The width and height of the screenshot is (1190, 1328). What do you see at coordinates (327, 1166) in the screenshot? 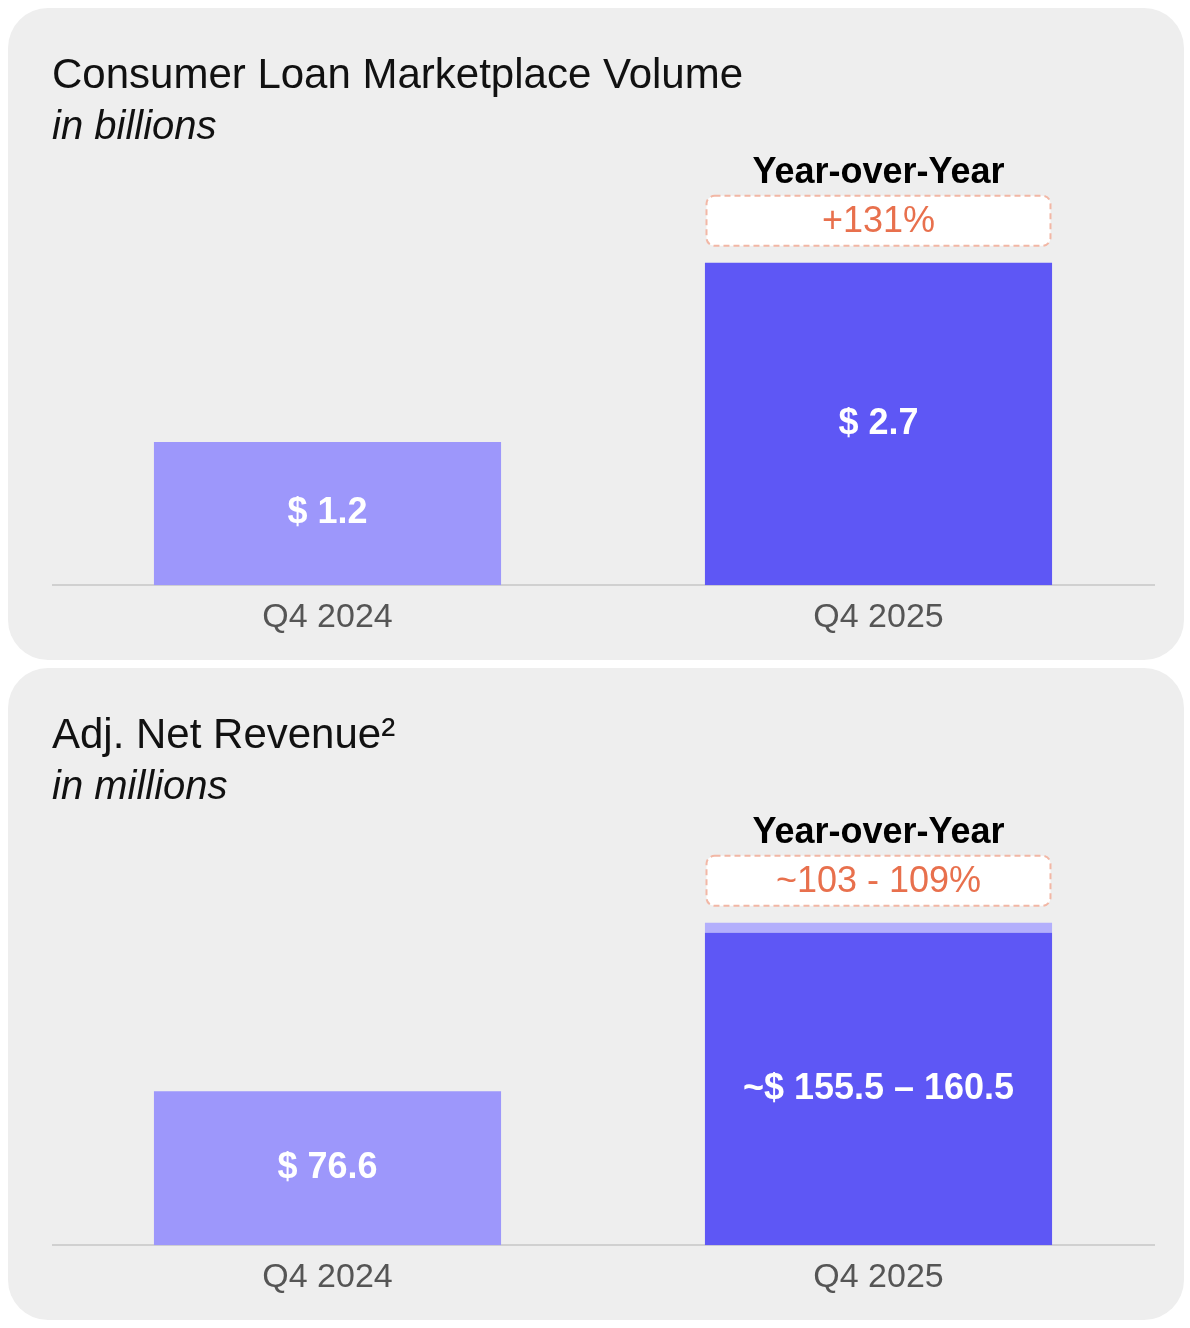
I see `data-label: $ 76.6` at bounding box center [327, 1166].